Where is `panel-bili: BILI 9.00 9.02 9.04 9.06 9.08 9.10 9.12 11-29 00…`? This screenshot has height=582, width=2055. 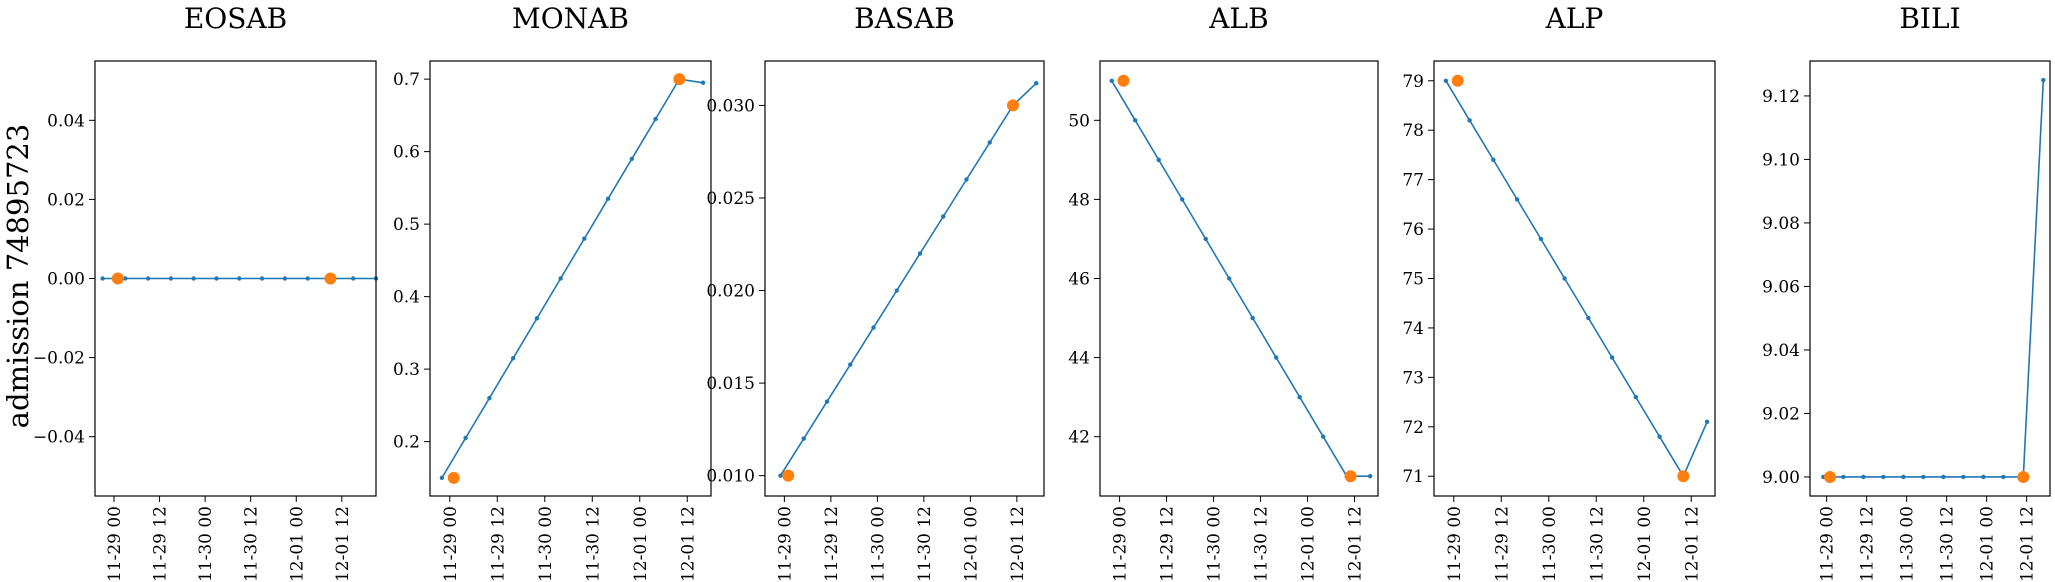 panel-bili: BILI 9.00 9.02 9.04 9.06 9.08 9.10 9.12 11-29 00… is located at coordinates (1906, 292).